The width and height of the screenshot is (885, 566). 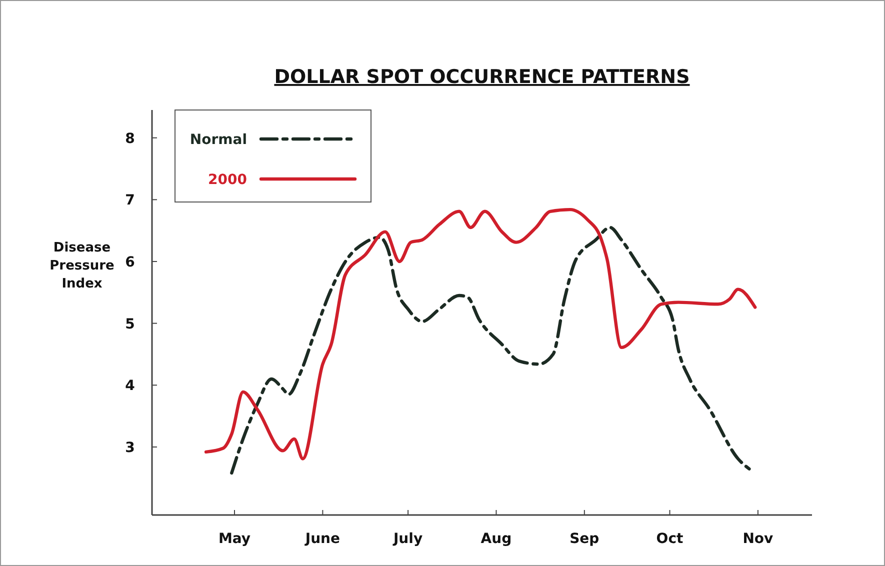 I want to click on y-tick-label: 6, so click(x=130, y=262).